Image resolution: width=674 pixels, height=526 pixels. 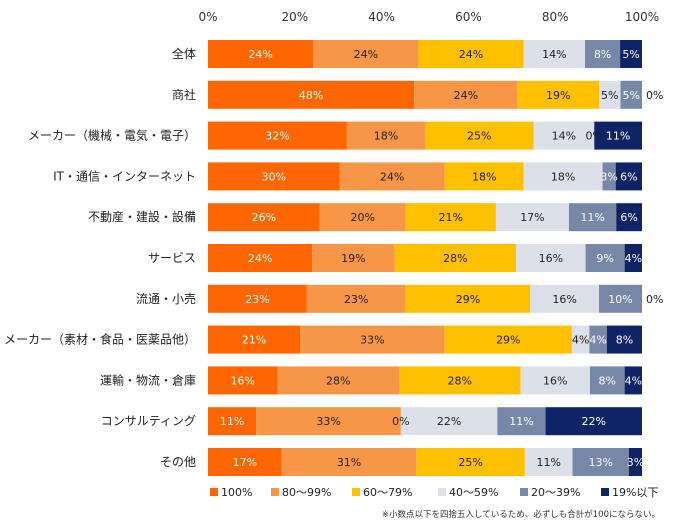 What do you see at coordinates (366, 54) in the screenshot?
I see `bar-value-label: 24%` at bounding box center [366, 54].